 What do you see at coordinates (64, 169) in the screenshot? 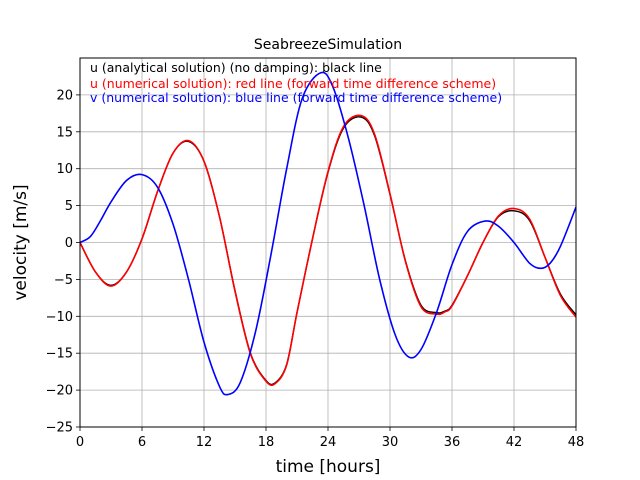
I see `y-tick-label: 10` at bounding box center [64, 169].